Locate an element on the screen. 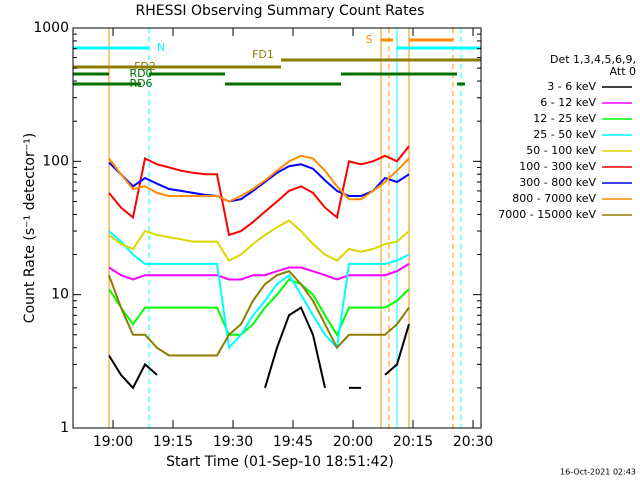 The image size is (640, 480). y-tick-label: 1 is located at coordinates (64, 428).